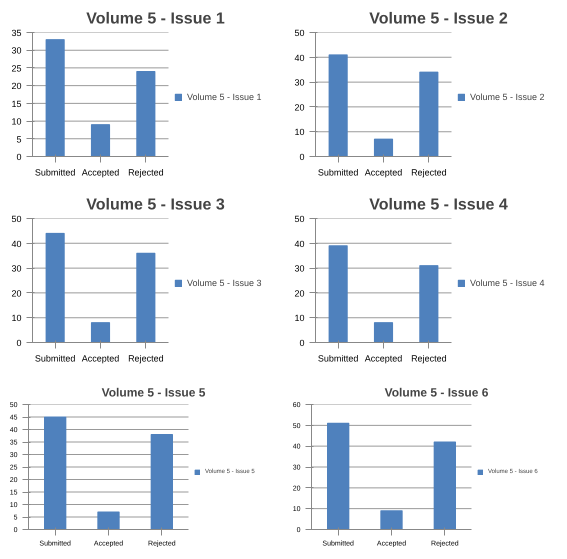 This screenshot has height=559, width=567. I want to click on y-tick-label: 15, so click(16, 103).